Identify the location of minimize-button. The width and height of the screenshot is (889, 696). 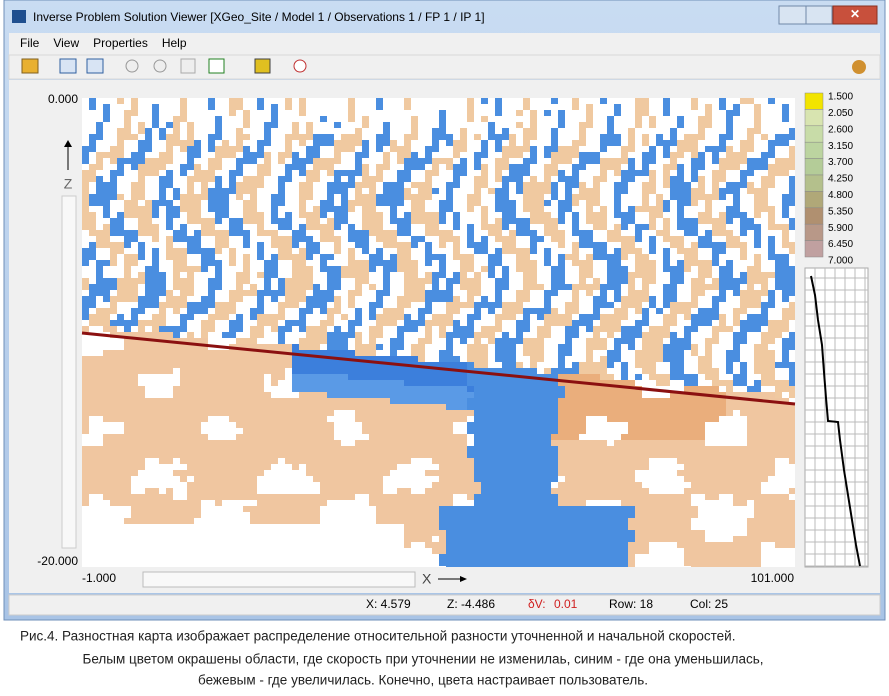
(792, 15).